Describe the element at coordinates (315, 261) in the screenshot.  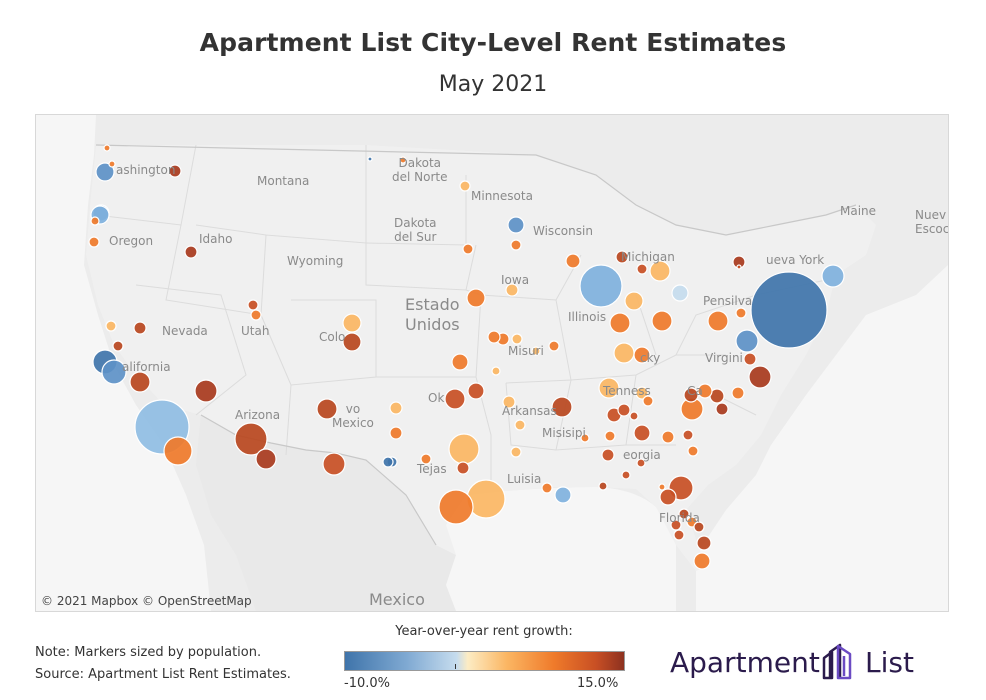
I see `label-wyoming: Wyoming` at that location.